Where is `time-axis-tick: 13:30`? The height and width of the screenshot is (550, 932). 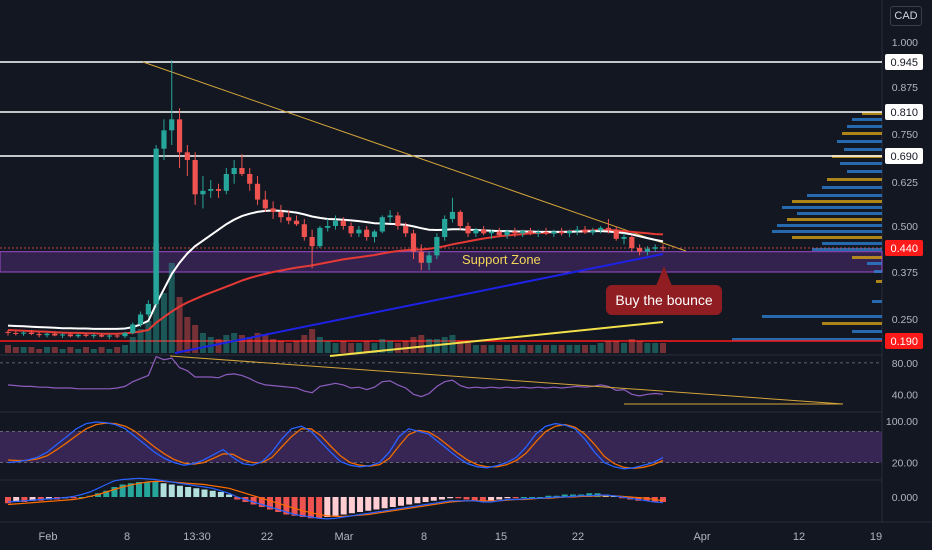
time-axis-tick: 13:30 is located at coordinates (197, 537).